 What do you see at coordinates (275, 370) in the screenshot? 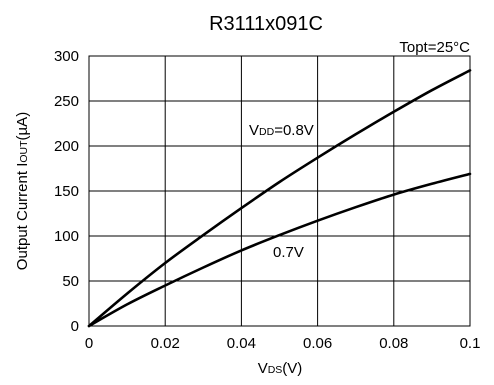
I see `x-axis-label-sub: DS` at bounding box center [275, 370].